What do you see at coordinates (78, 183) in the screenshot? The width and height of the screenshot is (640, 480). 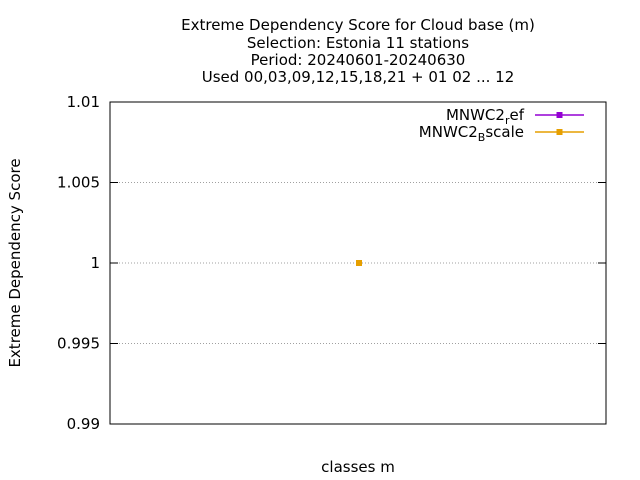 I see `y-tick-label: 1.005` at bounding box center [78, 183].